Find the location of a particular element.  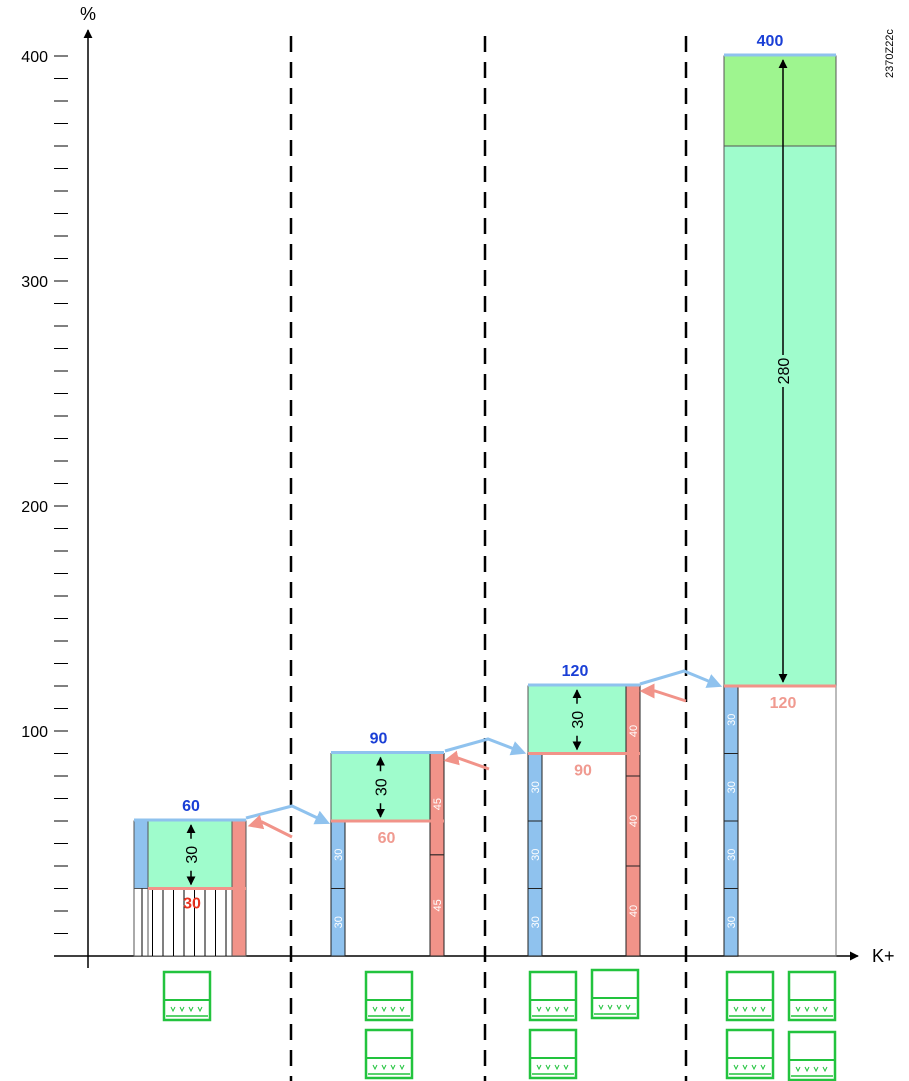

top-value-label: 60 is located at coordinates (191, 806).